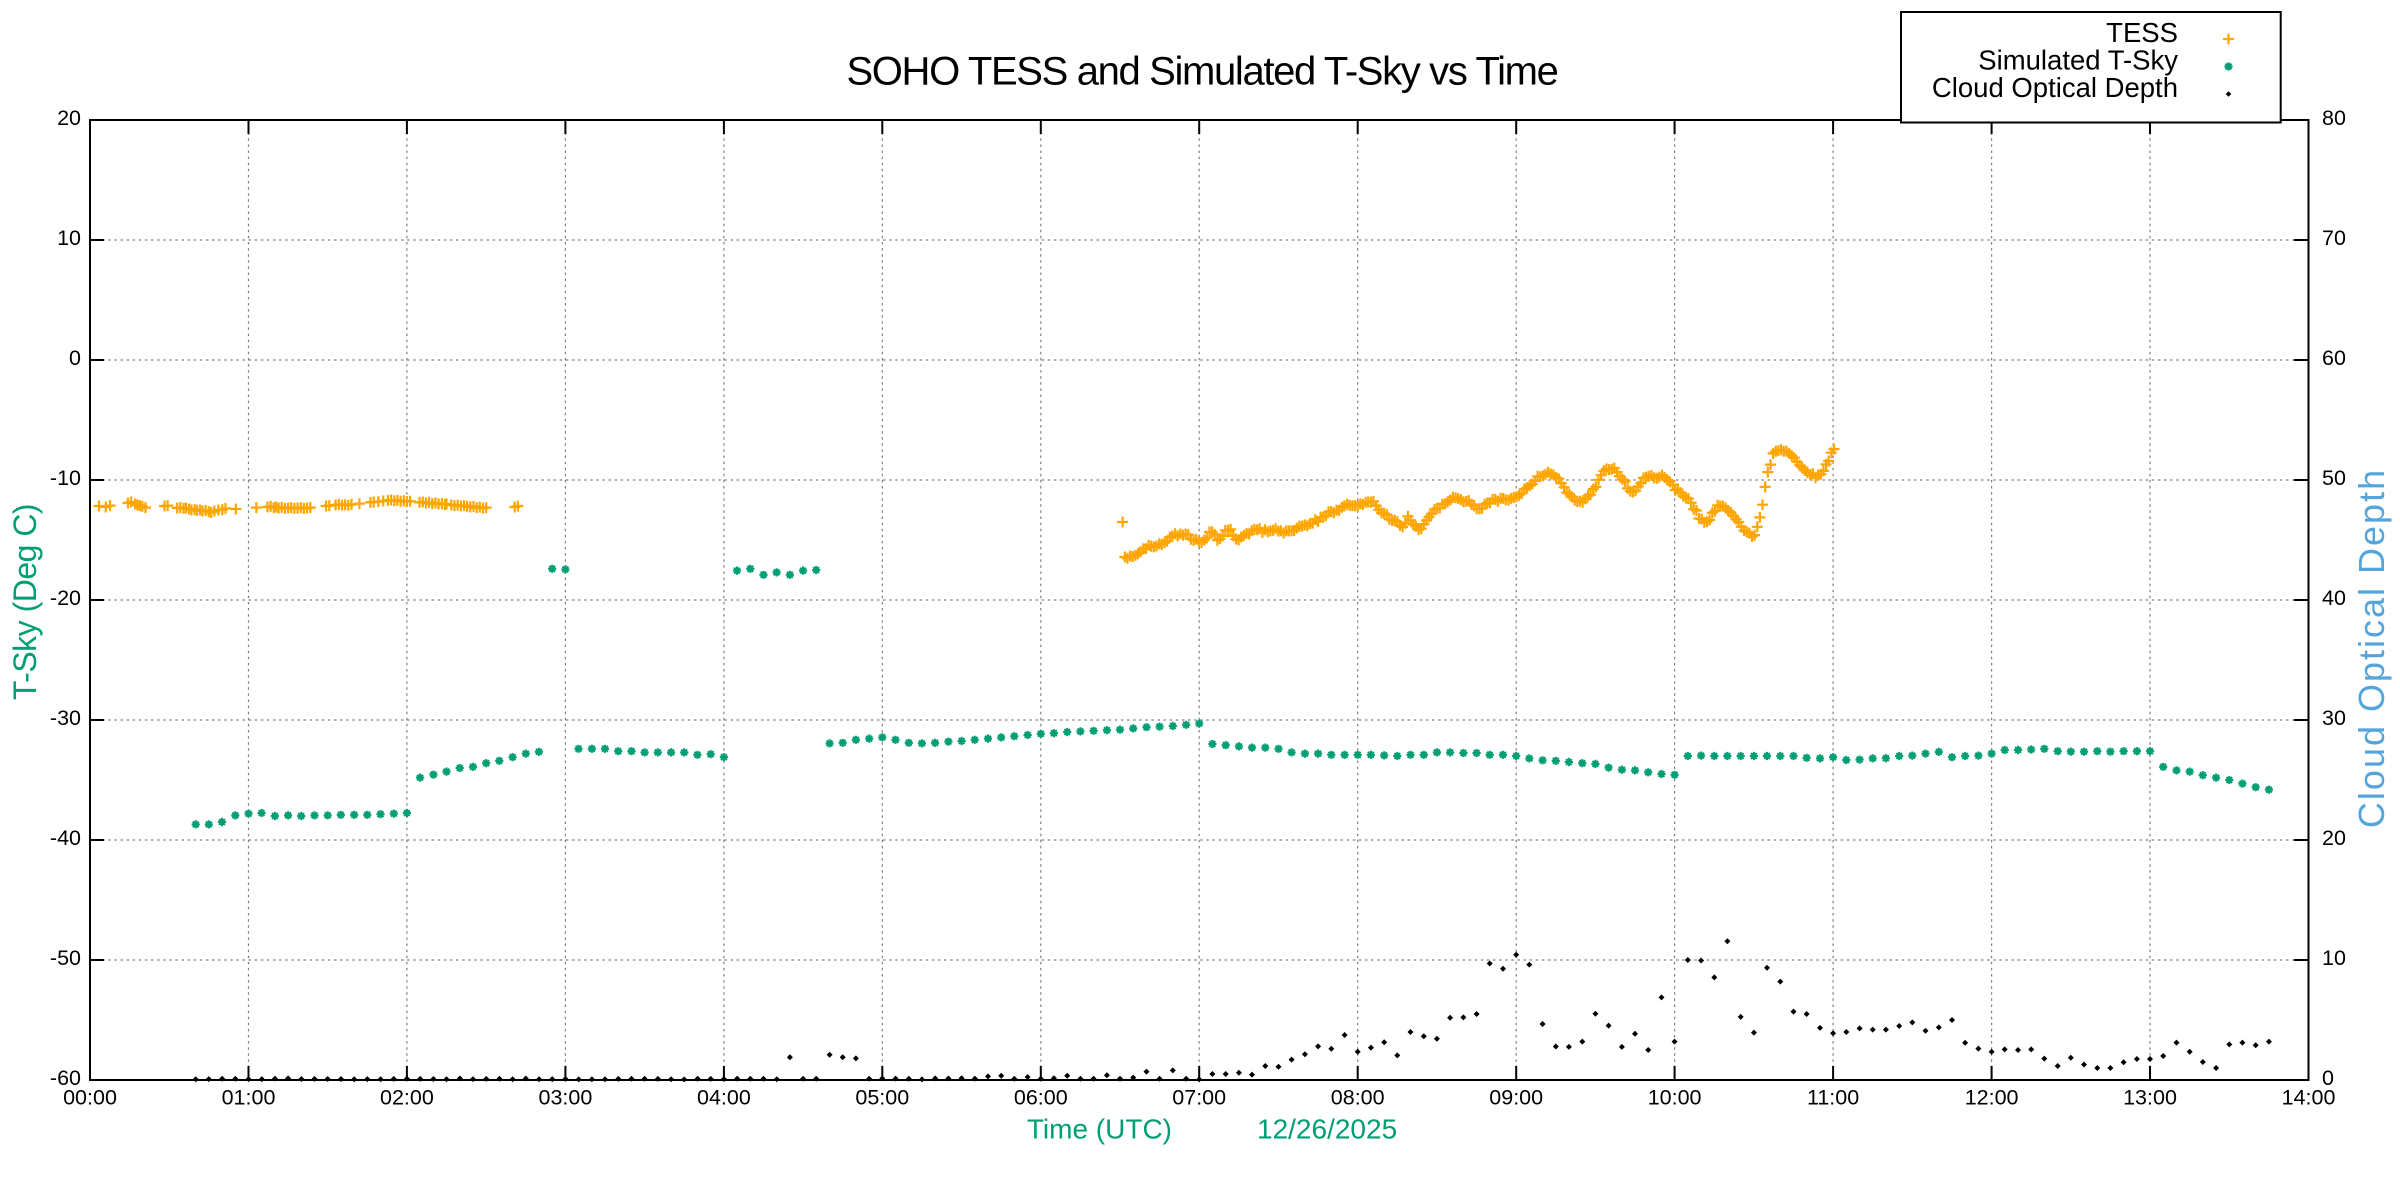  I want to click on svg-text: -20, so click(65, 598).